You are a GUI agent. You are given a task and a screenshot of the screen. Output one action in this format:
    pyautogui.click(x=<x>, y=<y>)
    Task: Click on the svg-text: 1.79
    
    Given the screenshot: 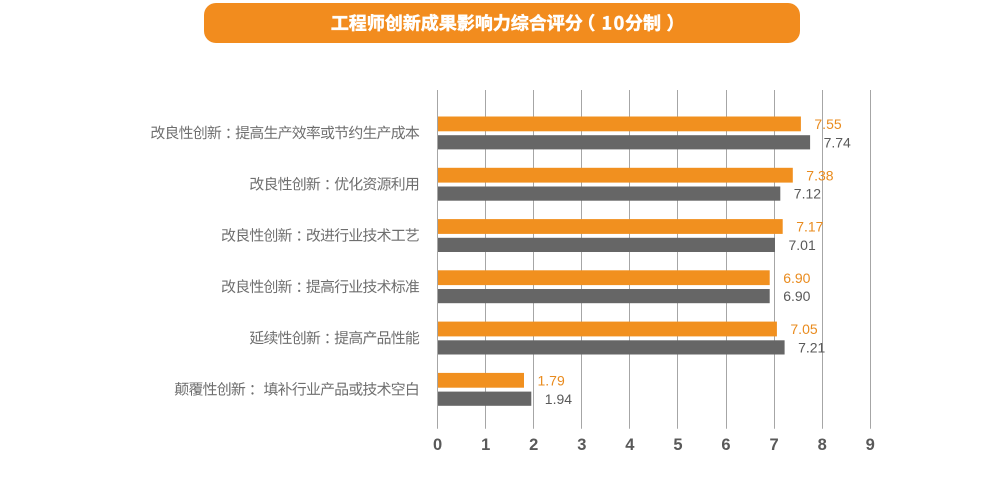 What is the action you would take?
    pyautogui.click(x=551, y=380)
    